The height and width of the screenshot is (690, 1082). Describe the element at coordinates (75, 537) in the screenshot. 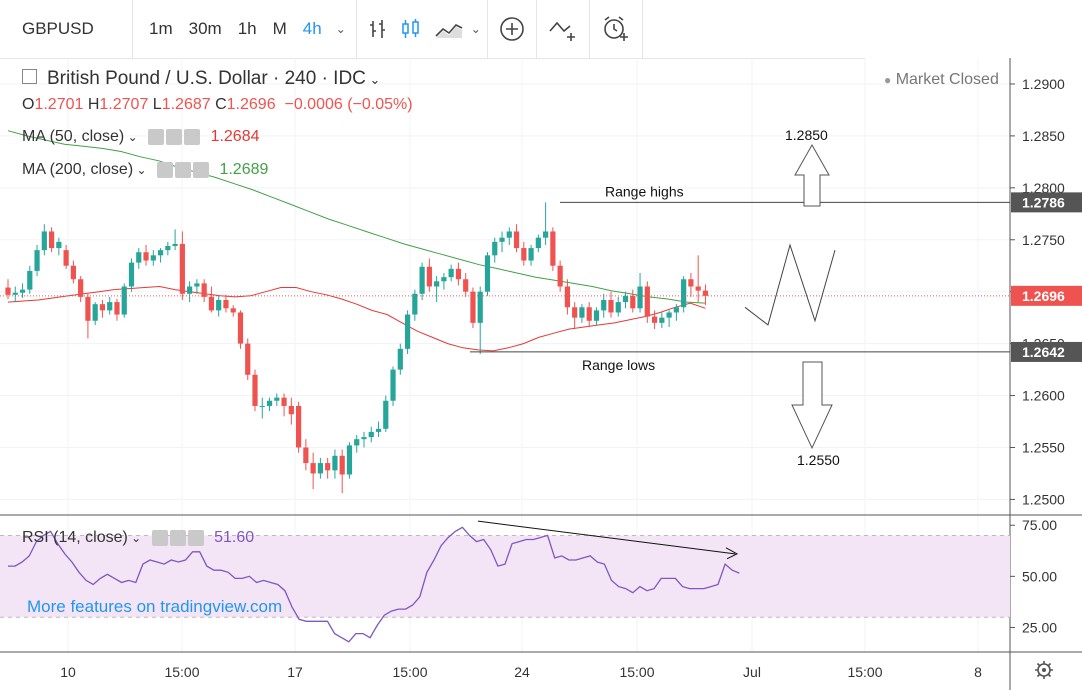

I see `rsi-label: RSI (14, close)` at that location.